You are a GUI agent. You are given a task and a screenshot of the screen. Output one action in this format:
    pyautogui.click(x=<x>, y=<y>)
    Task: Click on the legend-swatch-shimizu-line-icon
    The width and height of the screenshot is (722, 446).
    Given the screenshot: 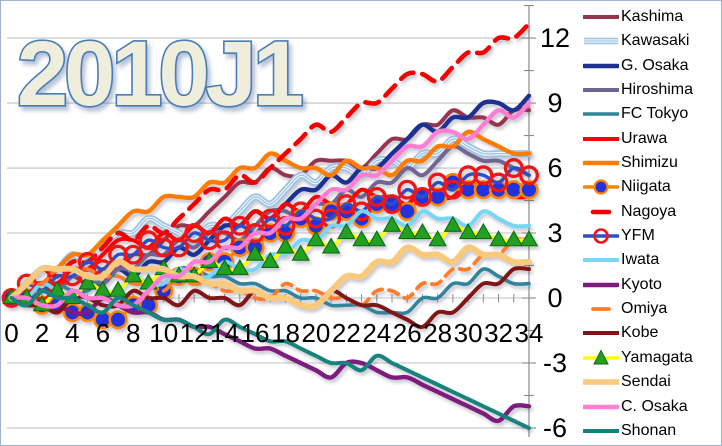 What is the action you would take?
    pyautogui.click(x=601, y=163)
    